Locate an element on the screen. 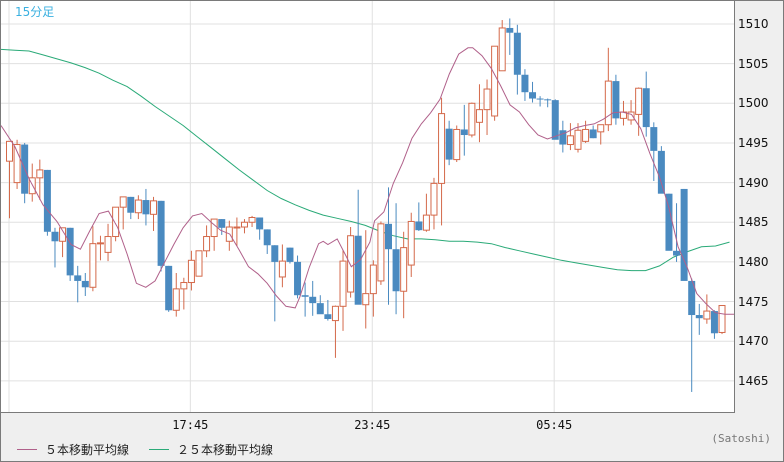 The width and height of the screenshot is (784, 462). interval-label: 15分足 is located at coordinates (35, 12).